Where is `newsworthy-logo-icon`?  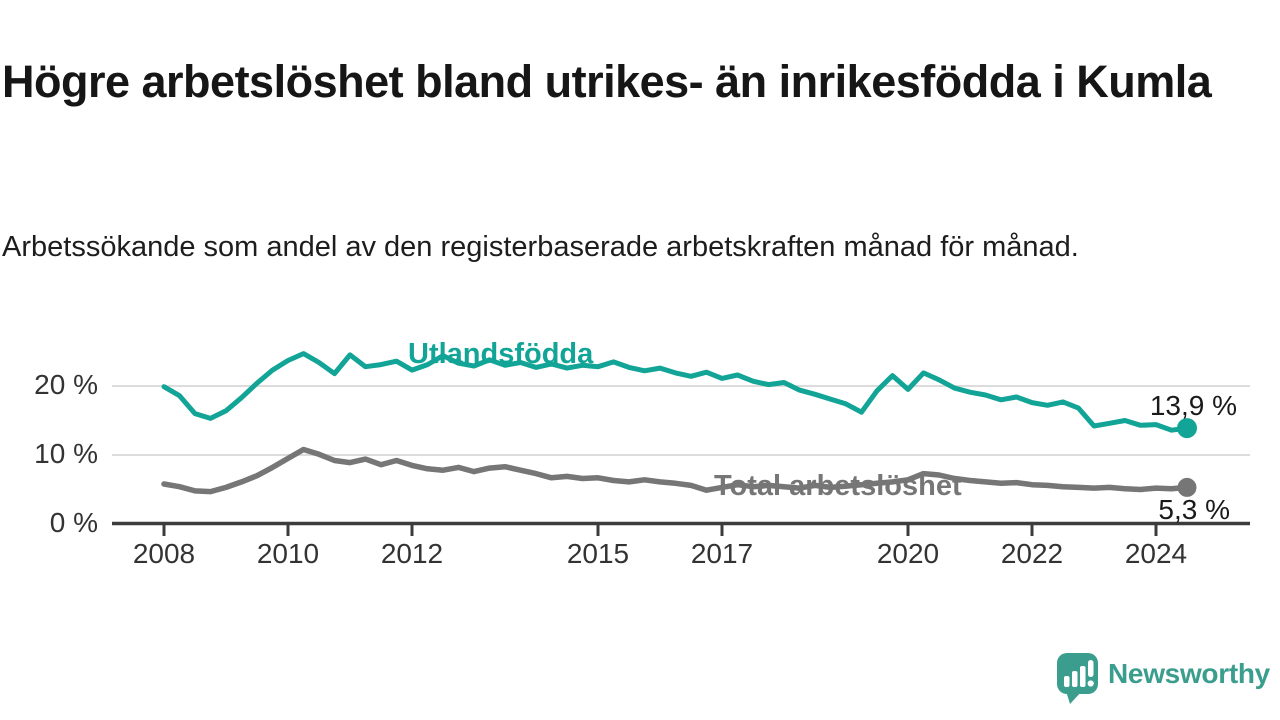 newsworthy-logo-icon is located at coordinates (1077, 678).